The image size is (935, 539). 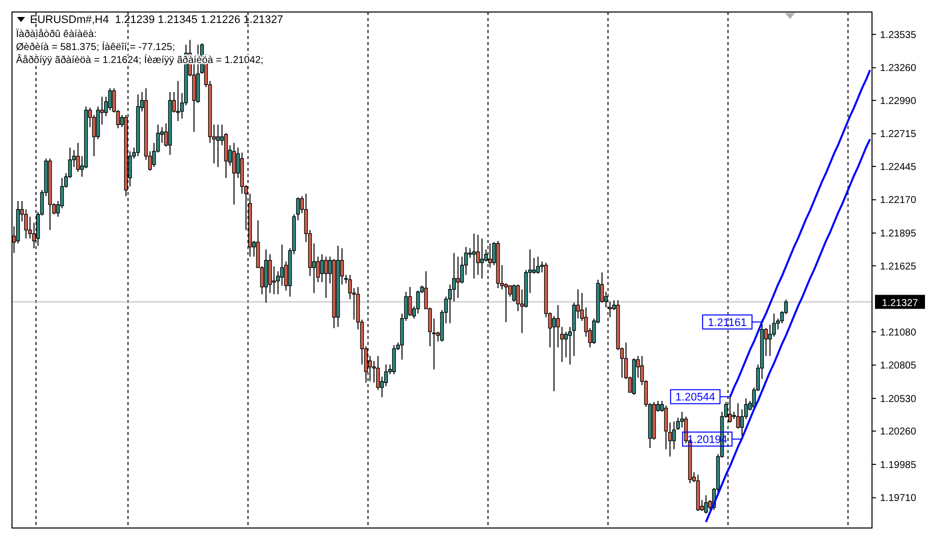 I want to click on y-tick-label: 1.22715, so click(x=898, y=134).